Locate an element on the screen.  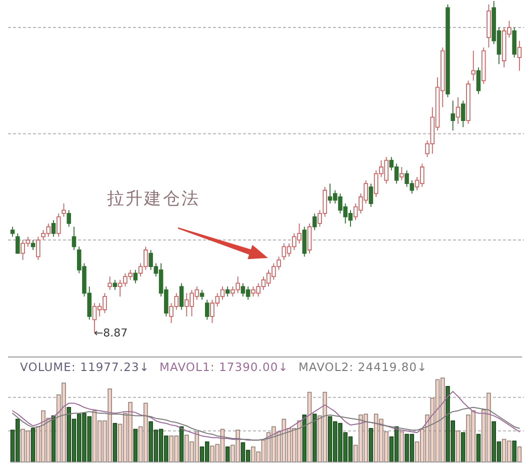
chart-title: VOLUME: 11977.23↓ is located at coordinates (85, 367).